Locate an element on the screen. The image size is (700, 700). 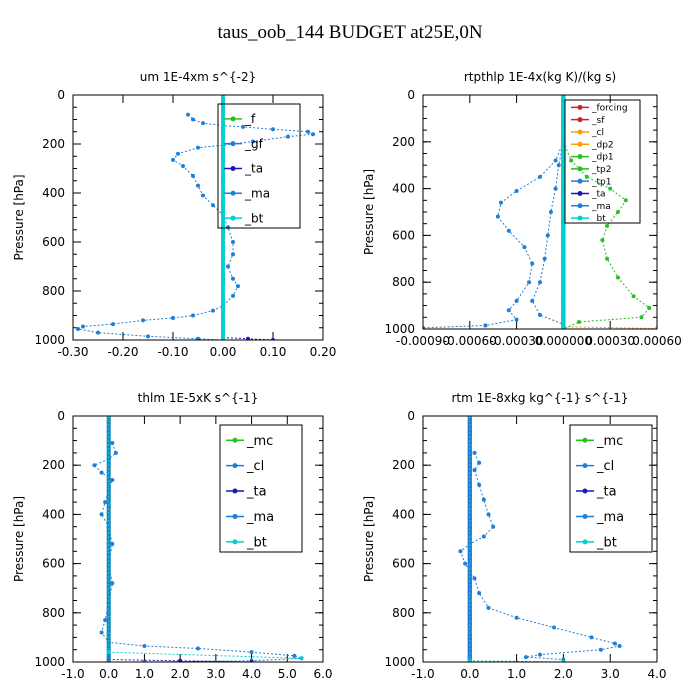
x-tick-label: 0.000000 is located at coordinates (563, 341).